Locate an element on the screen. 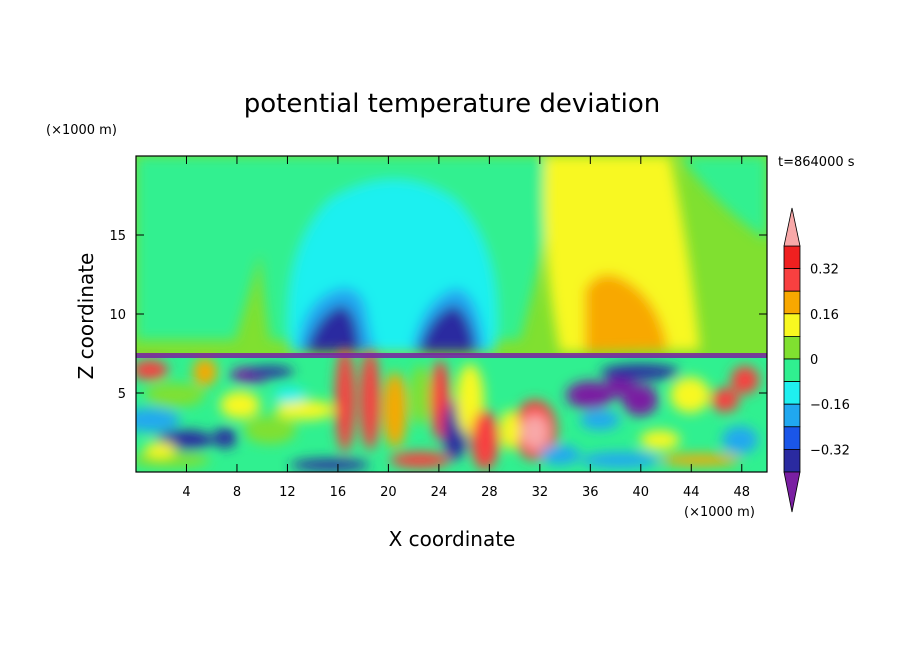  colorbar-tick-label: 0 is located at coordinates (814, 360).